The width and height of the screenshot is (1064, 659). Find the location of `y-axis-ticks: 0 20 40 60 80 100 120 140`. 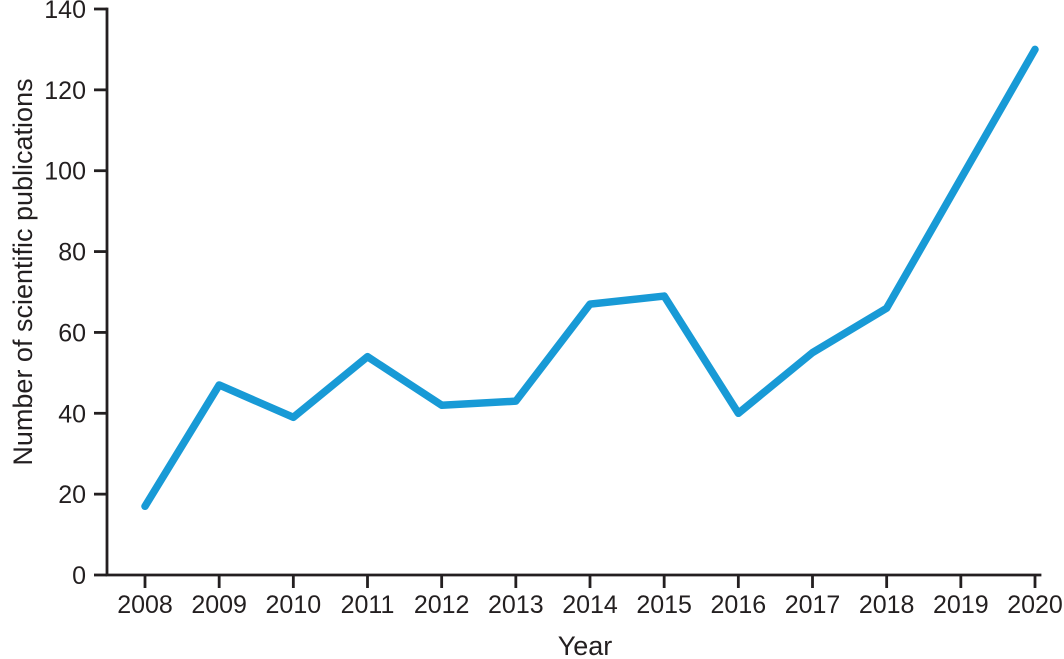

y-axis-ticks: 0 20 40 60 80 100 120 140 is located at coordinates (75, 295).